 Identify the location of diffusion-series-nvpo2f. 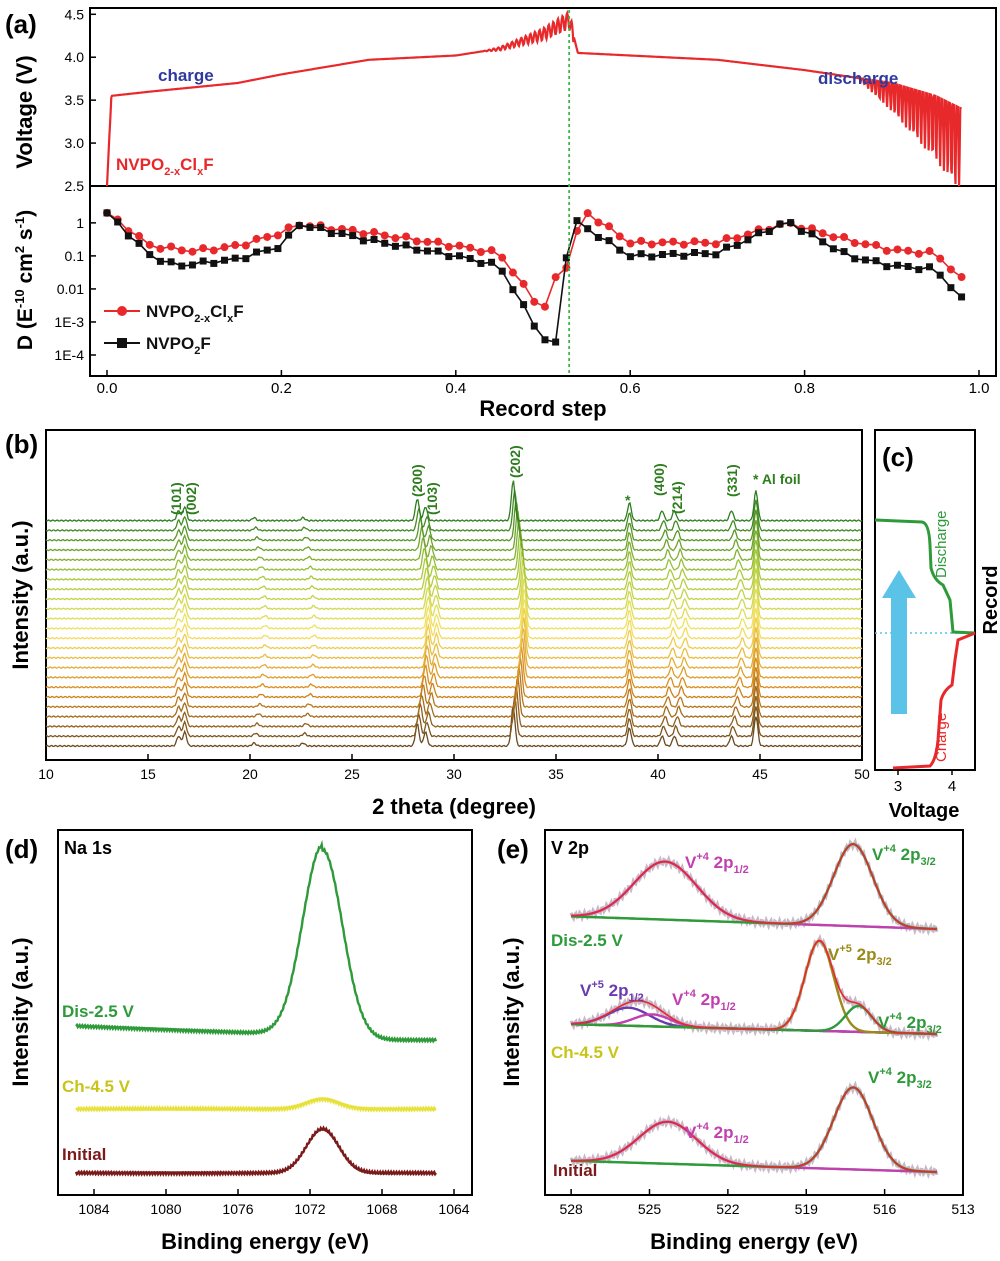
(534, 277).